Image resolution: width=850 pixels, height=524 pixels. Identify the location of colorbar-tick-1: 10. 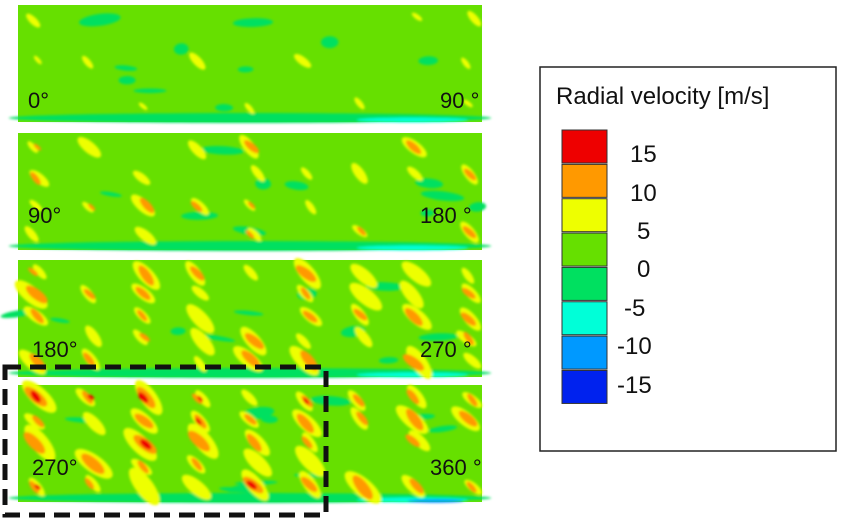
(643, 193).